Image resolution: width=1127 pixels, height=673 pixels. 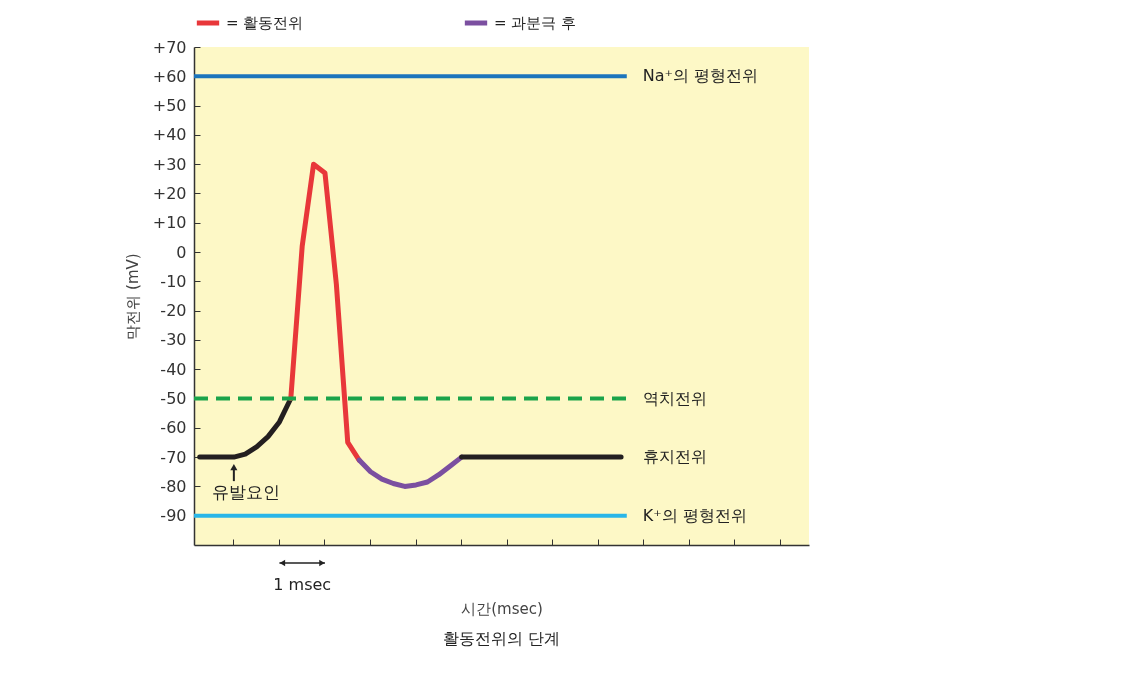 I want to click on text: 1 msec, so click(x=302, y=584).